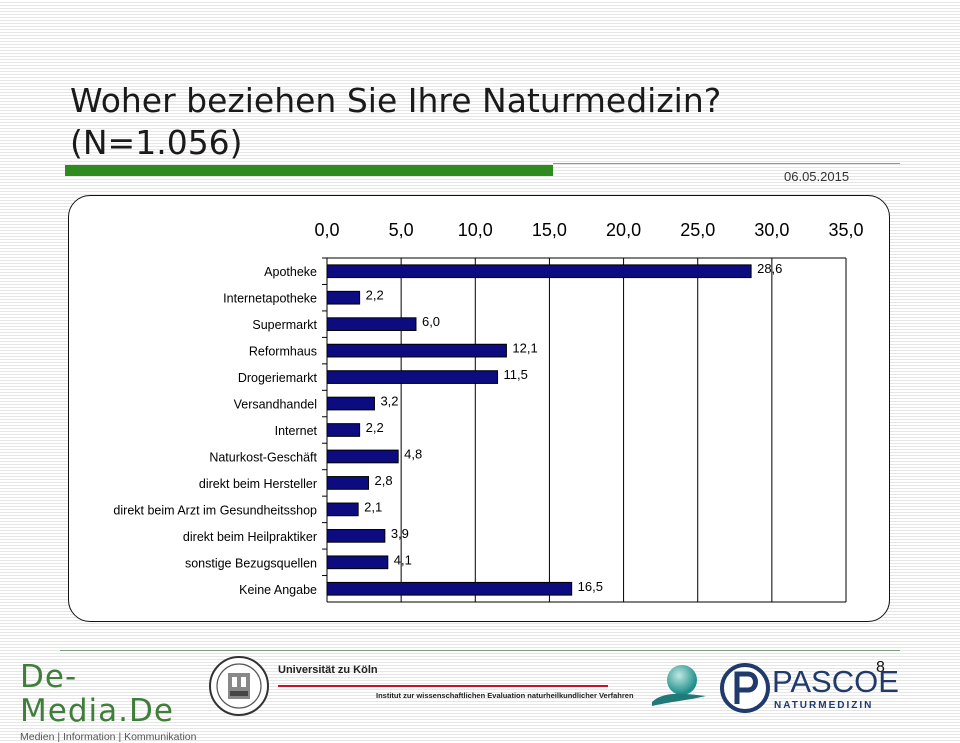  Describe the element at coordinates (726, 163) in the screenshot. I see `header-divider` at that location.